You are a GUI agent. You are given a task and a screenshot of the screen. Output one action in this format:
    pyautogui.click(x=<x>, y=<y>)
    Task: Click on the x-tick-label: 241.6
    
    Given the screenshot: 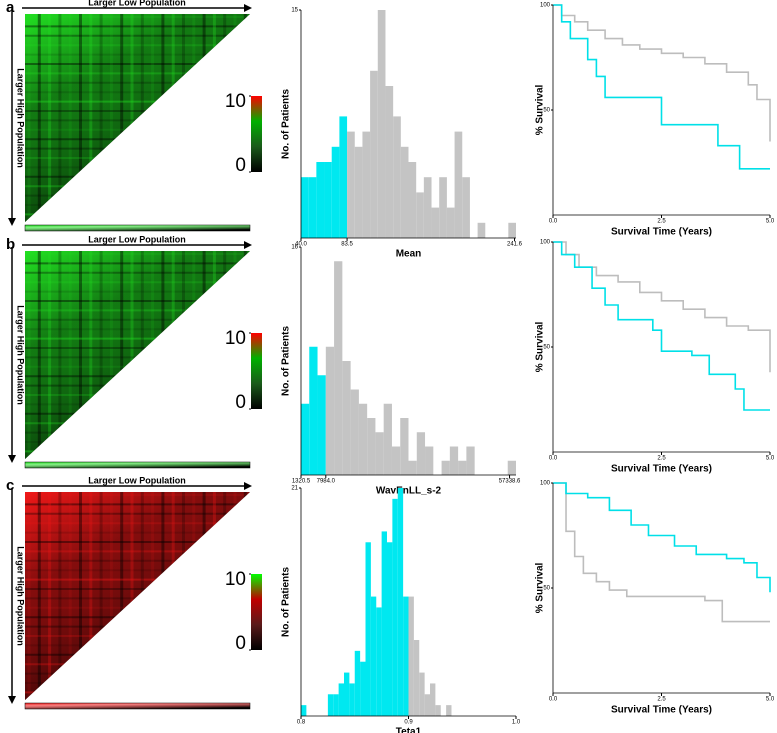 What is the action you would take?
    pyautogui.click(x=515, y=245)
    